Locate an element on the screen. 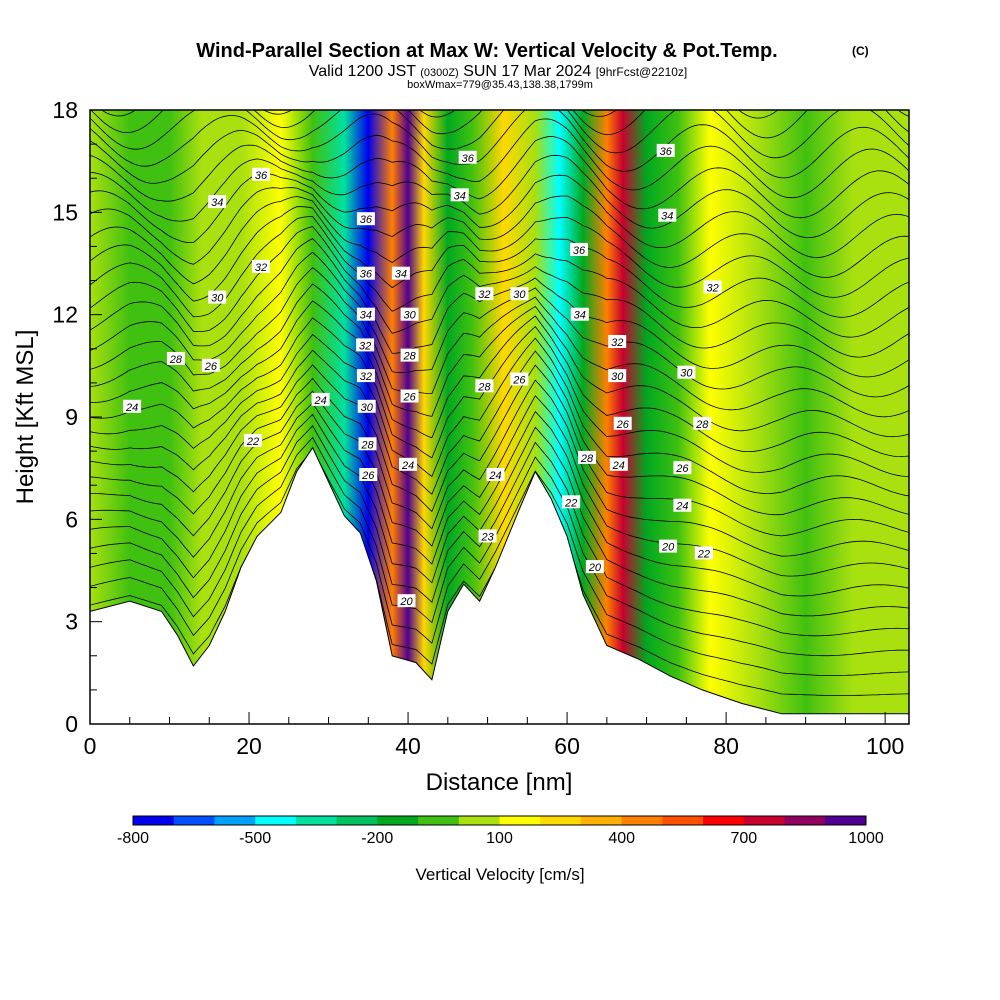  x-tick-label: 20 is located at coordinates (249, 746).